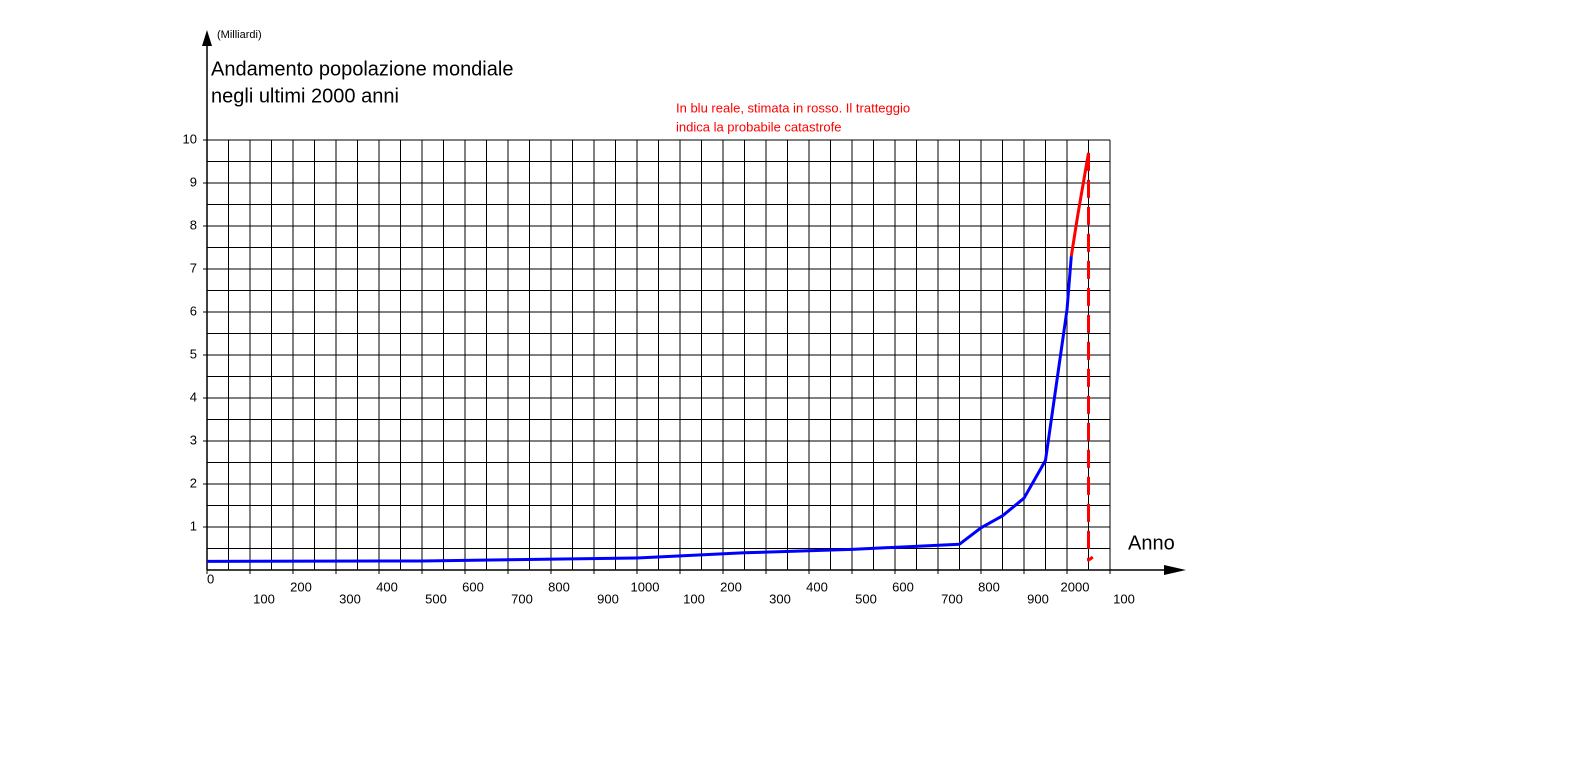  What do you see at coordinates (305, 96) in the screenshot?
I see `chart-title: negli ultimi 2000 anni` at bounding box center [305, 96].